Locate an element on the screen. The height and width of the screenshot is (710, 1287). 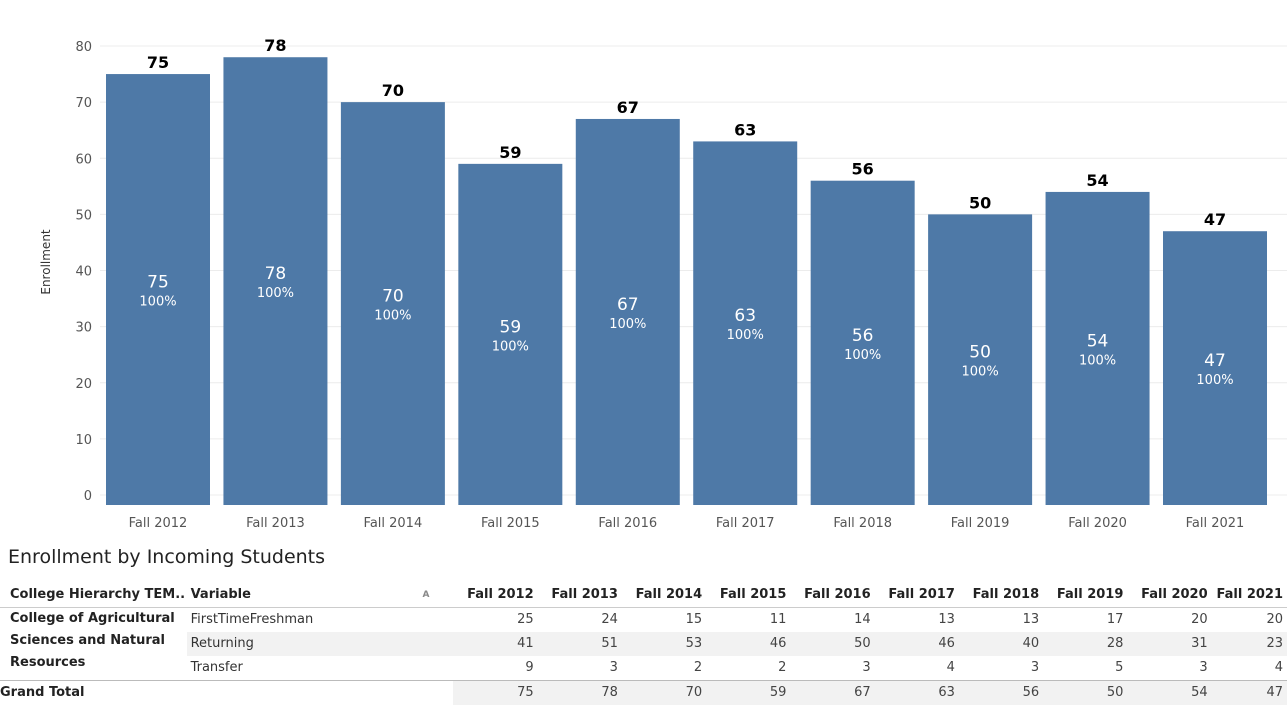
grand-total-row: Grand Total 75 78 70 59 67 63 56 50 54 47 is located at coordinates (643, 692).